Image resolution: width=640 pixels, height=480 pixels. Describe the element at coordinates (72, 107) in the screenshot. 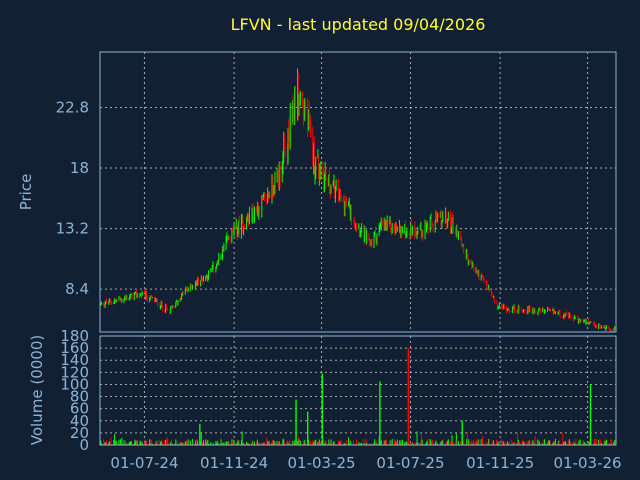

I see `price-tick-label: 22.8` at that location.